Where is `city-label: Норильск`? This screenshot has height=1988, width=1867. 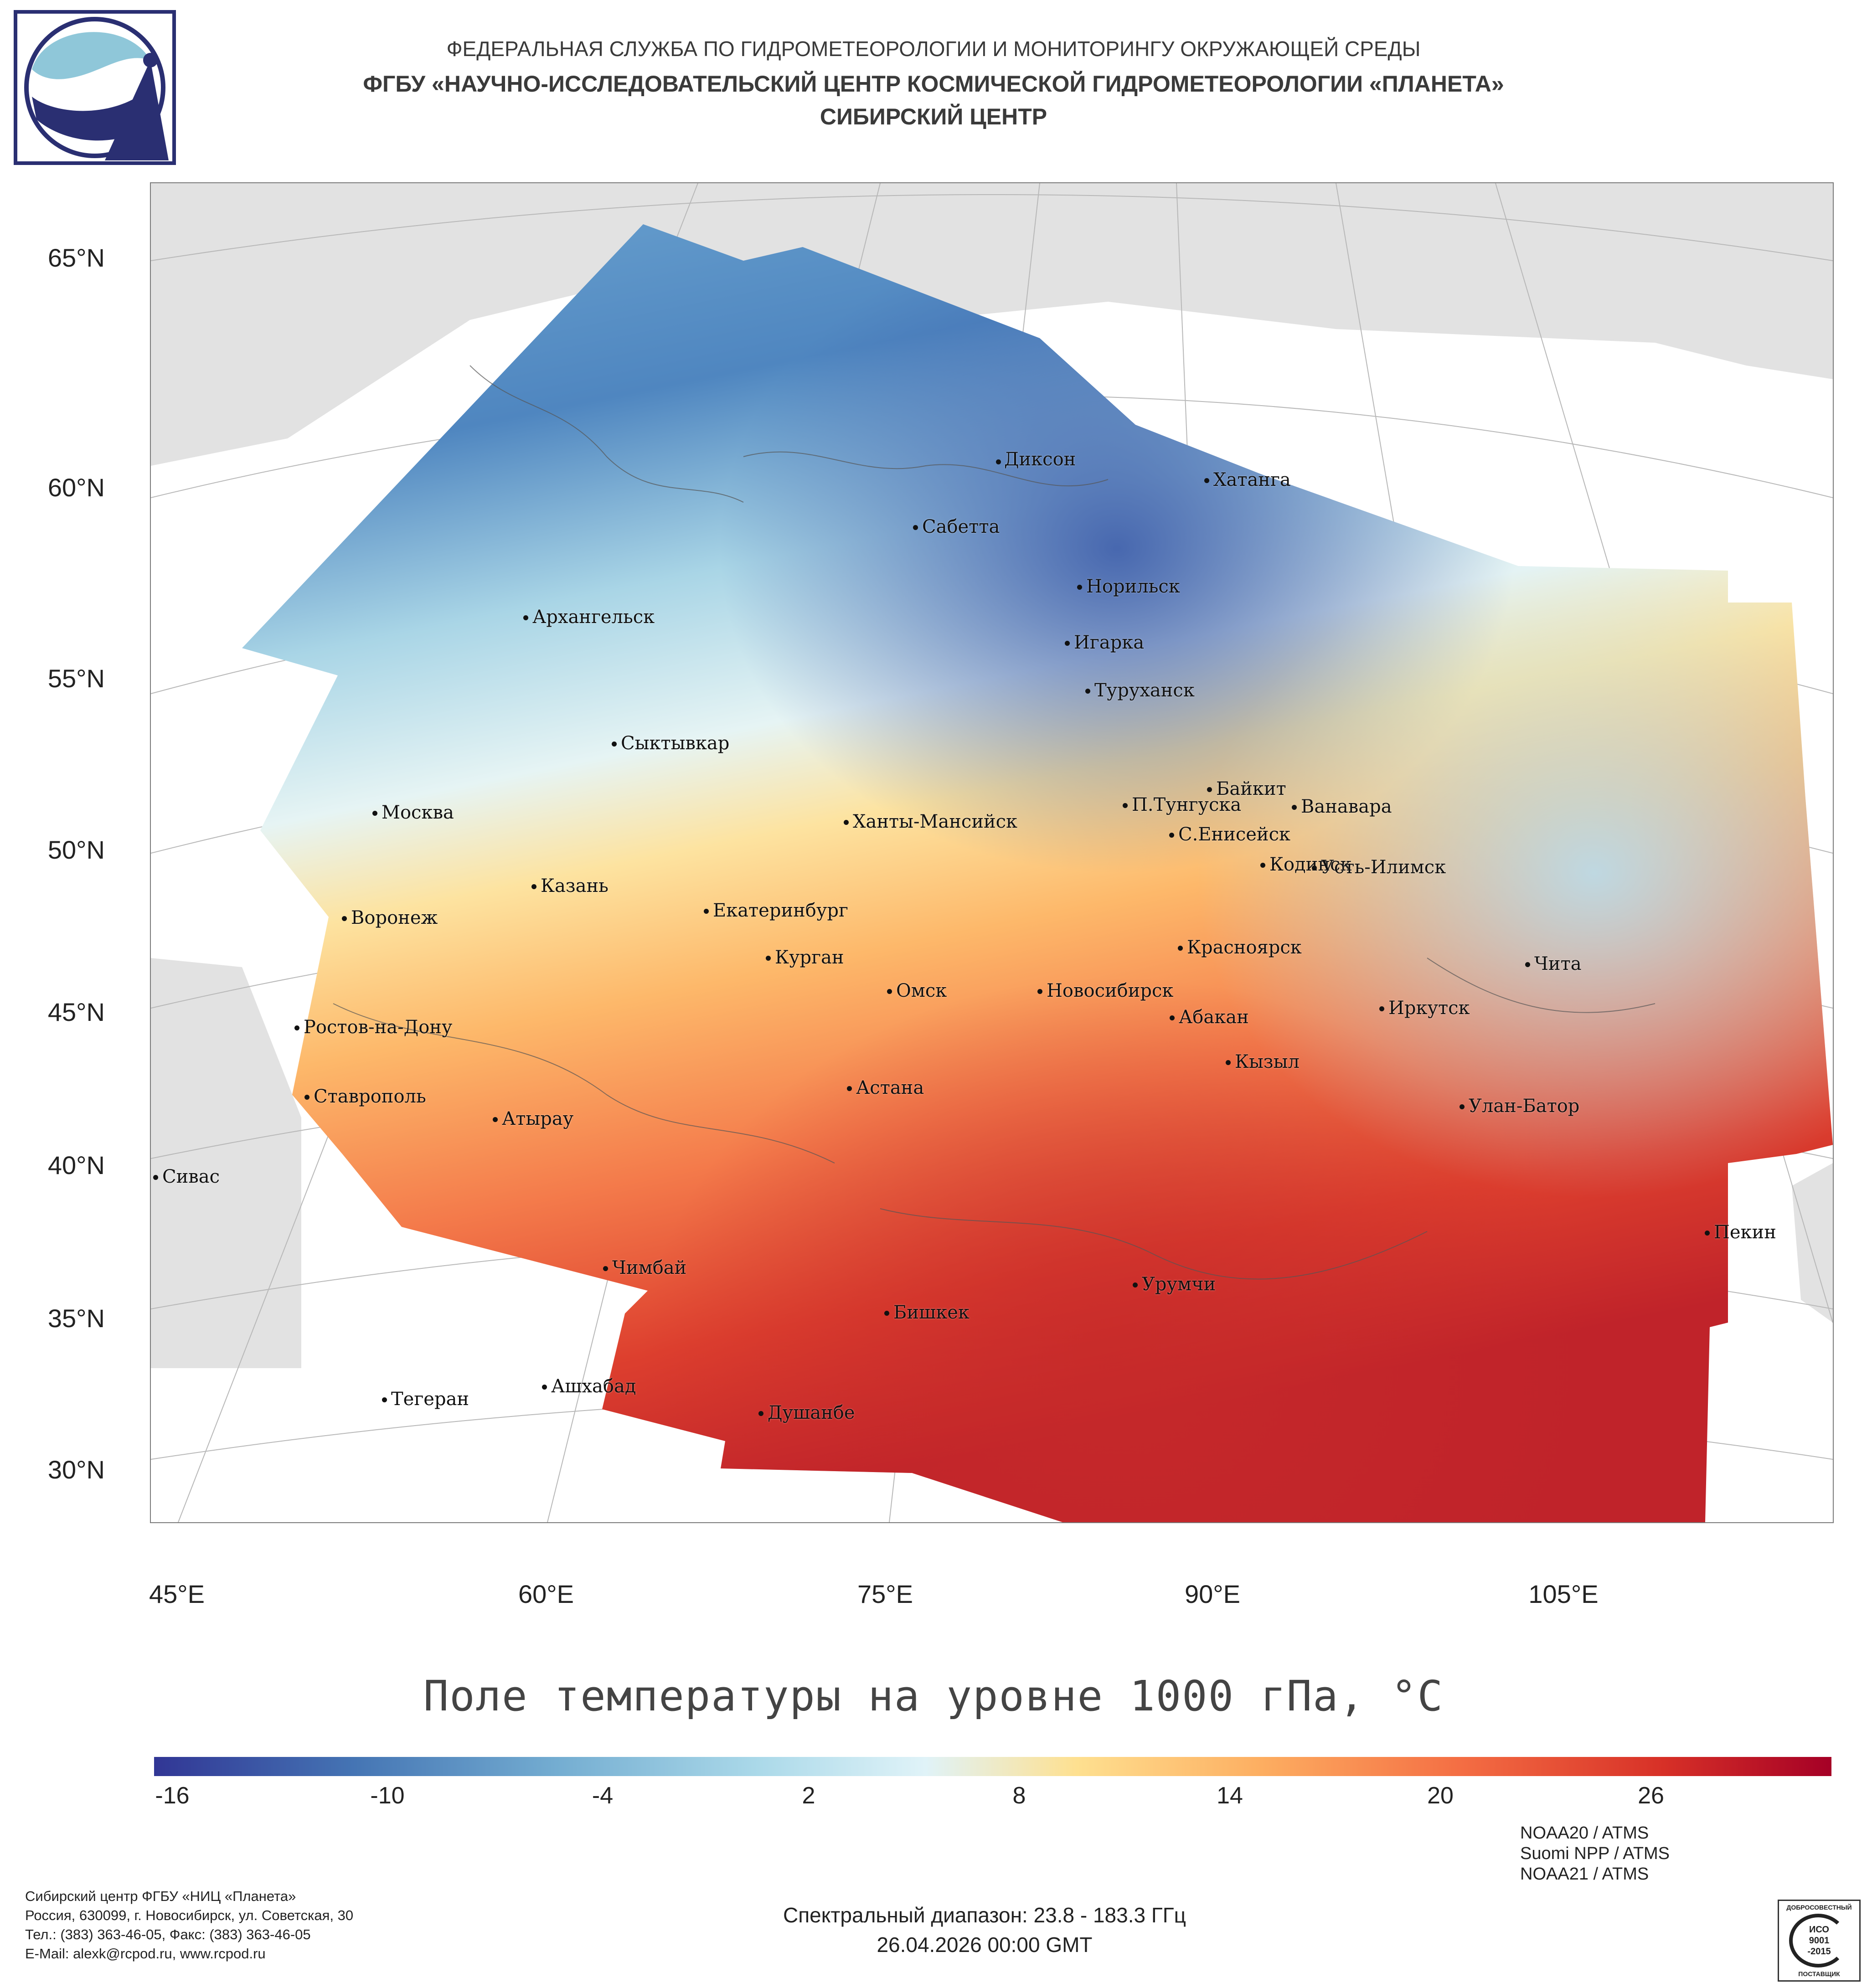
city-label: Норильск is located at coordinates (1133, 586).